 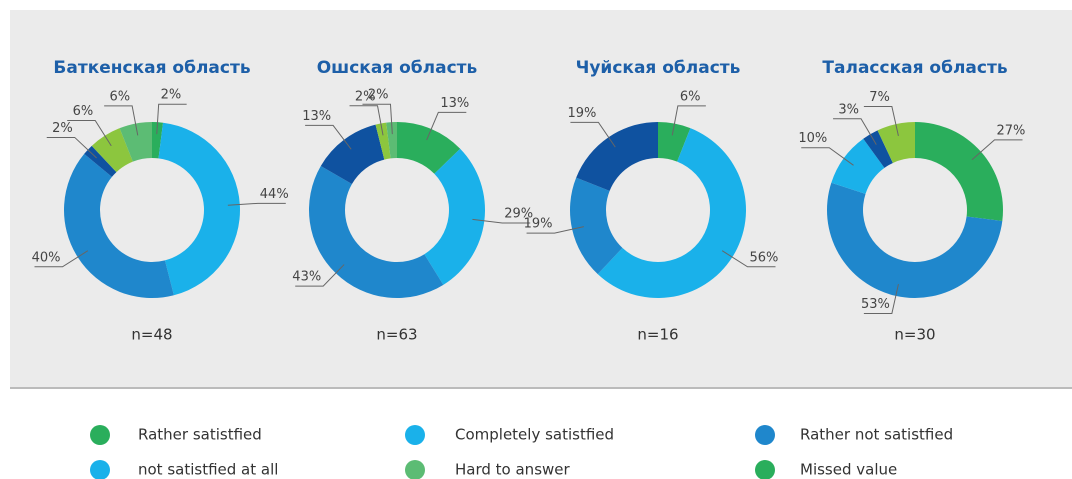 What do you see at coordinates (518, 214) in the screenshot?
I see `value-label: 29%` at bounding box center [518, 214].